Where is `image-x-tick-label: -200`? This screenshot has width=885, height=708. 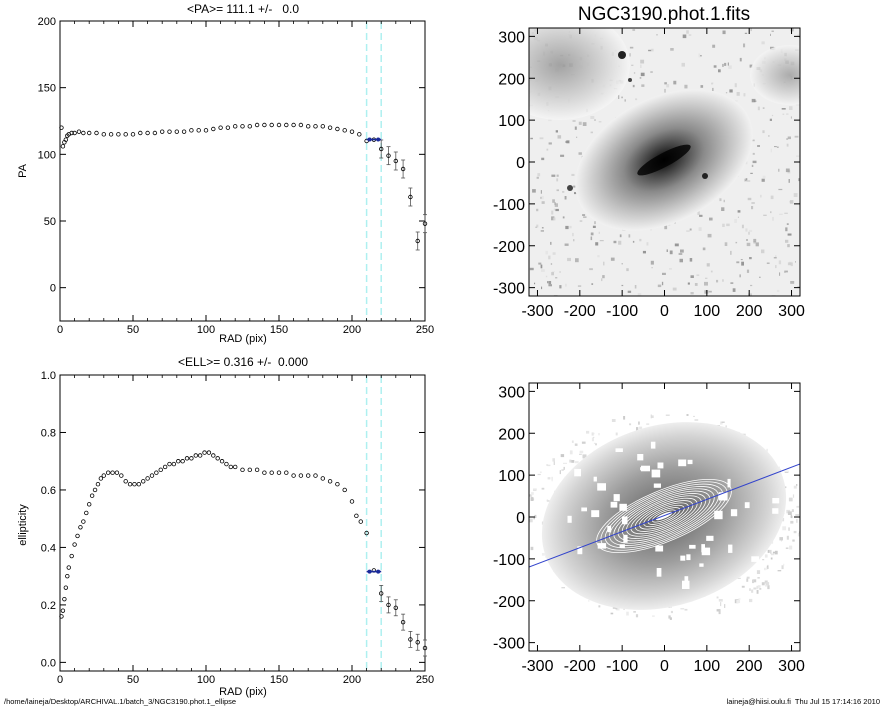
image-x-tick-label: -200 is located at coordinates (580, 666).